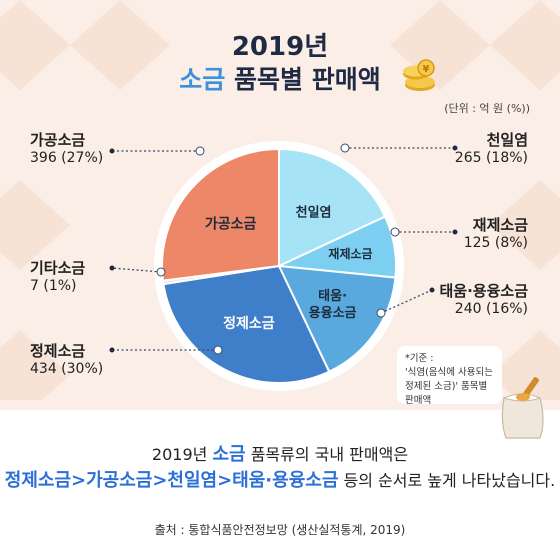  Describe the element at coordinates (419, 75) in the screenshot. I see `coins-icon: ¥` at that location.